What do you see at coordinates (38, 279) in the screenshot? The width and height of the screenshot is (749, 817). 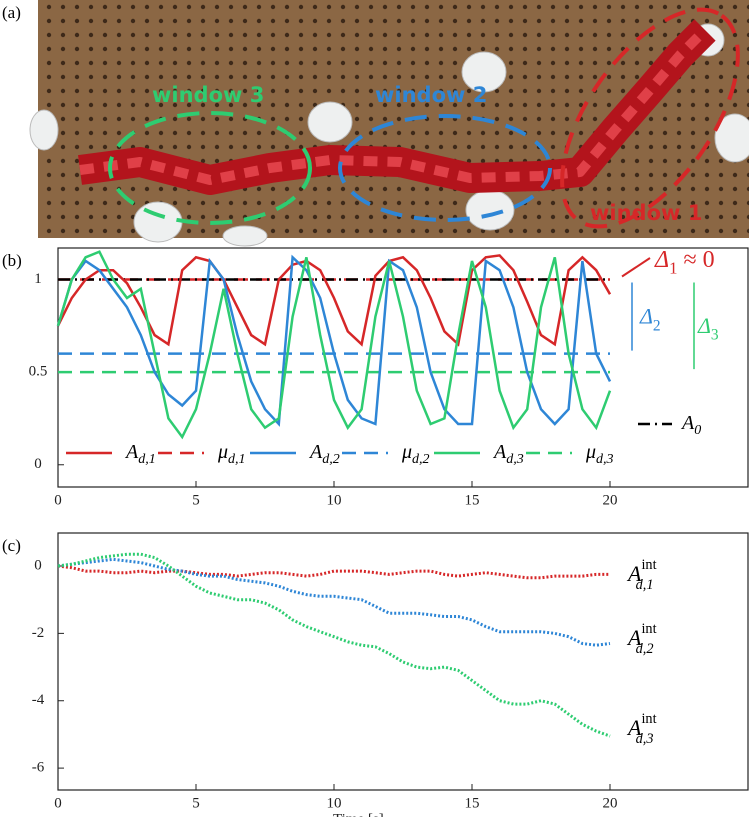 I see `y-tick-label: 1` at bounding box center [38, 279].